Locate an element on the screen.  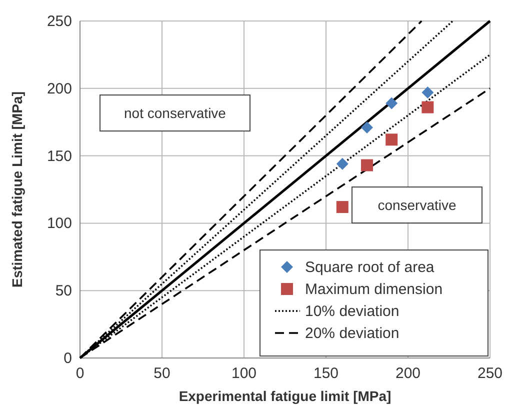
x-axis-title: Experimental fatigue limit [MPa] is located at coordinates (285, 396).